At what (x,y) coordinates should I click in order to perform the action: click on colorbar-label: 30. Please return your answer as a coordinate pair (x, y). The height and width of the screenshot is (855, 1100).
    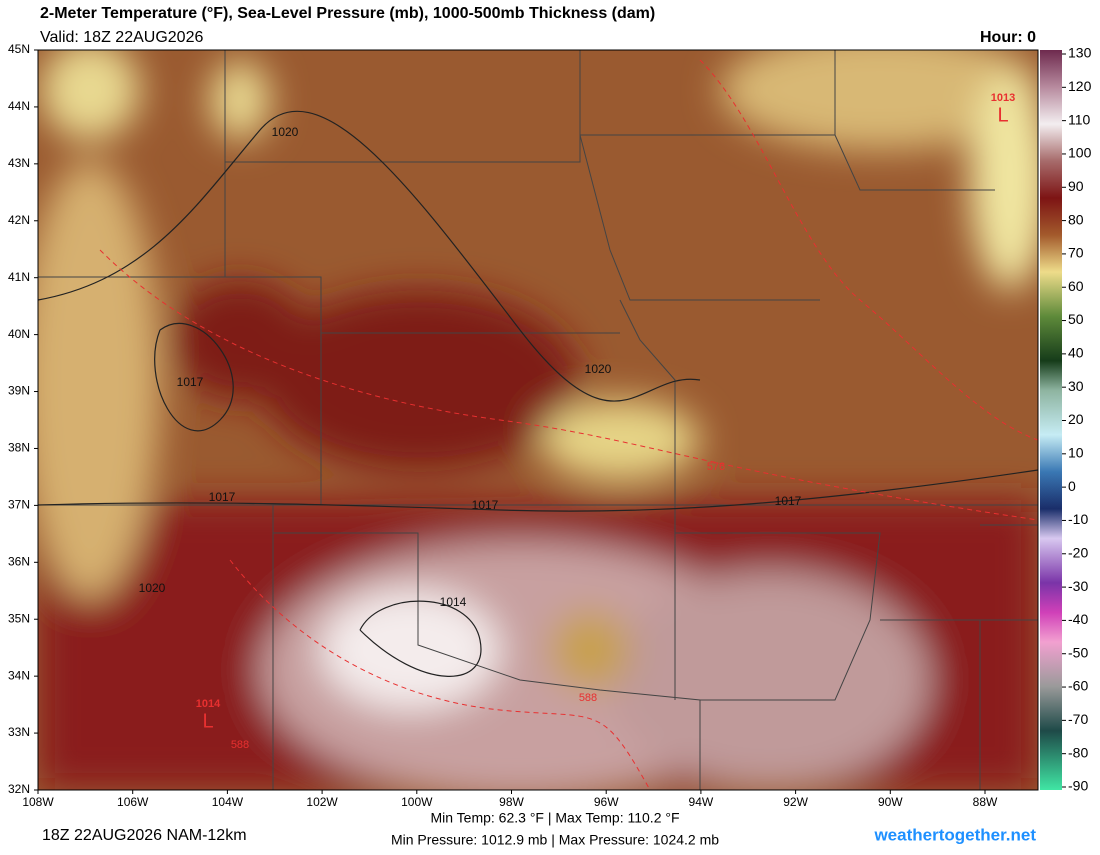
    Looking at the image, I should click on (1076, 386).